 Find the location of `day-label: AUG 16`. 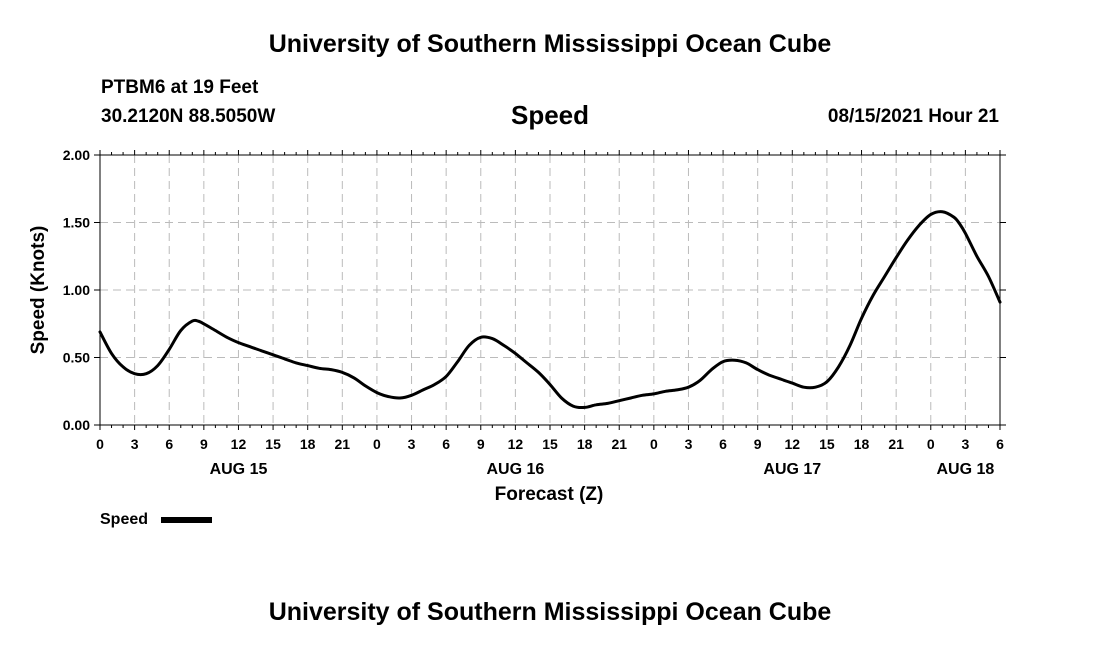

day-label: AUG 16 is located at coordinates (515, 469).